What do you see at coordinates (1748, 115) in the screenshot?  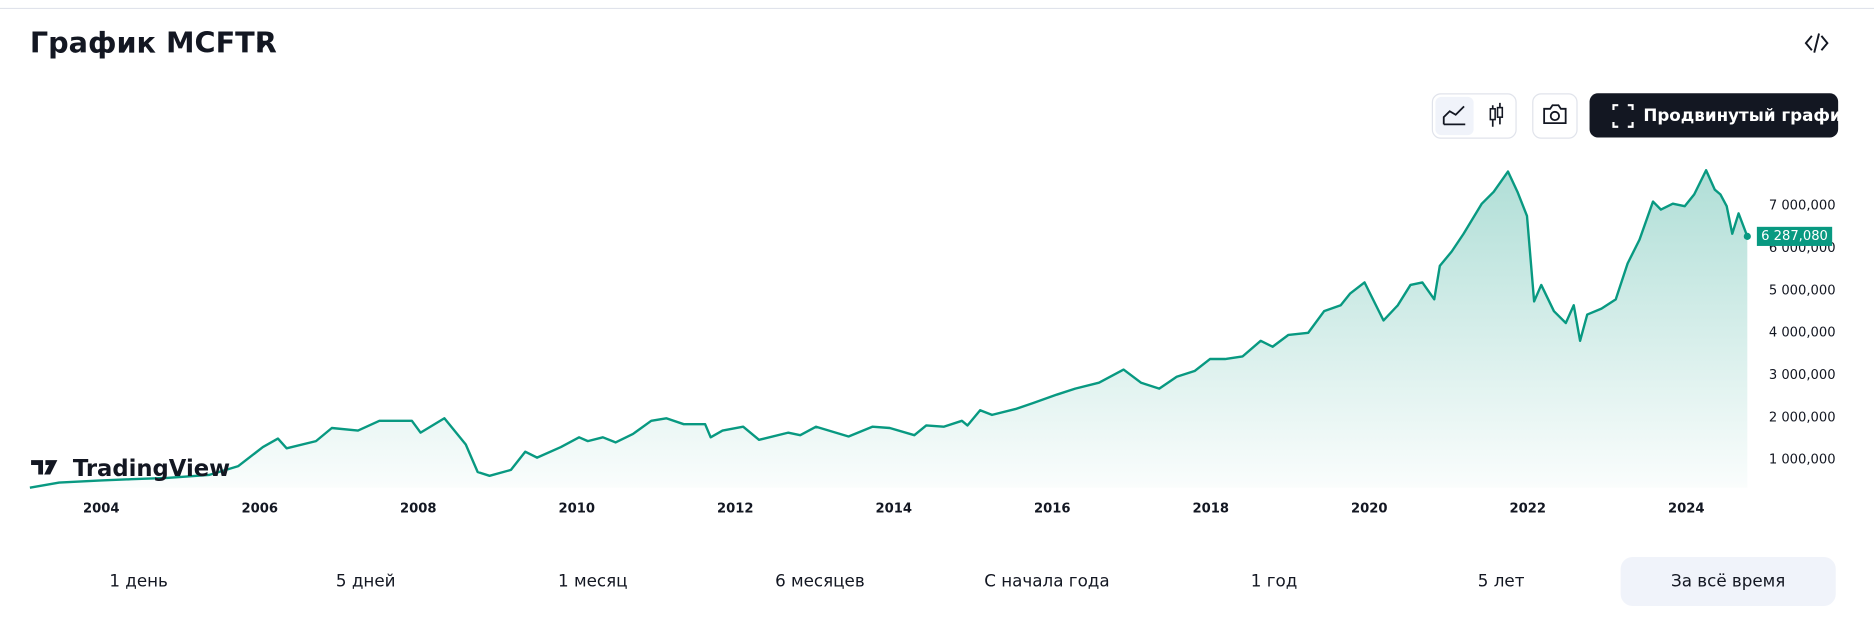 I see `button-label: Продвинутый график` at bounding box center [1748, 115].